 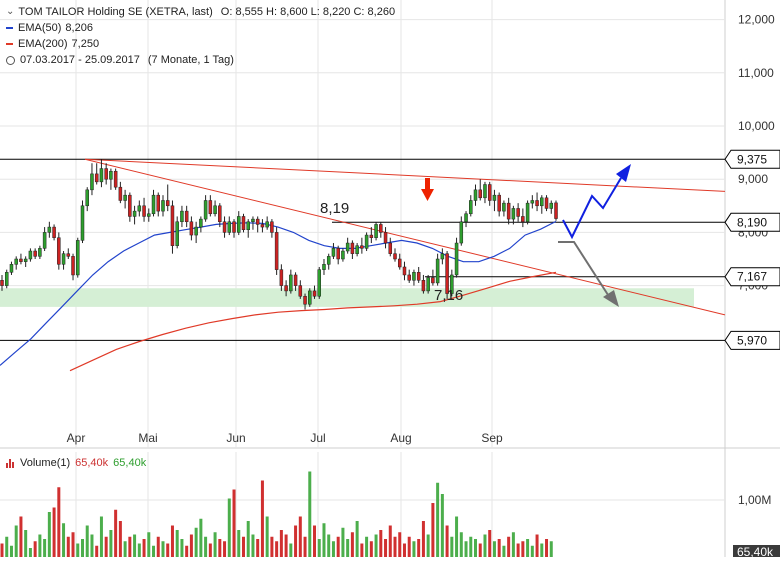 I want to click on date-range: 07.03.2017 - 25.09.2017, so click(x=80, y=60).